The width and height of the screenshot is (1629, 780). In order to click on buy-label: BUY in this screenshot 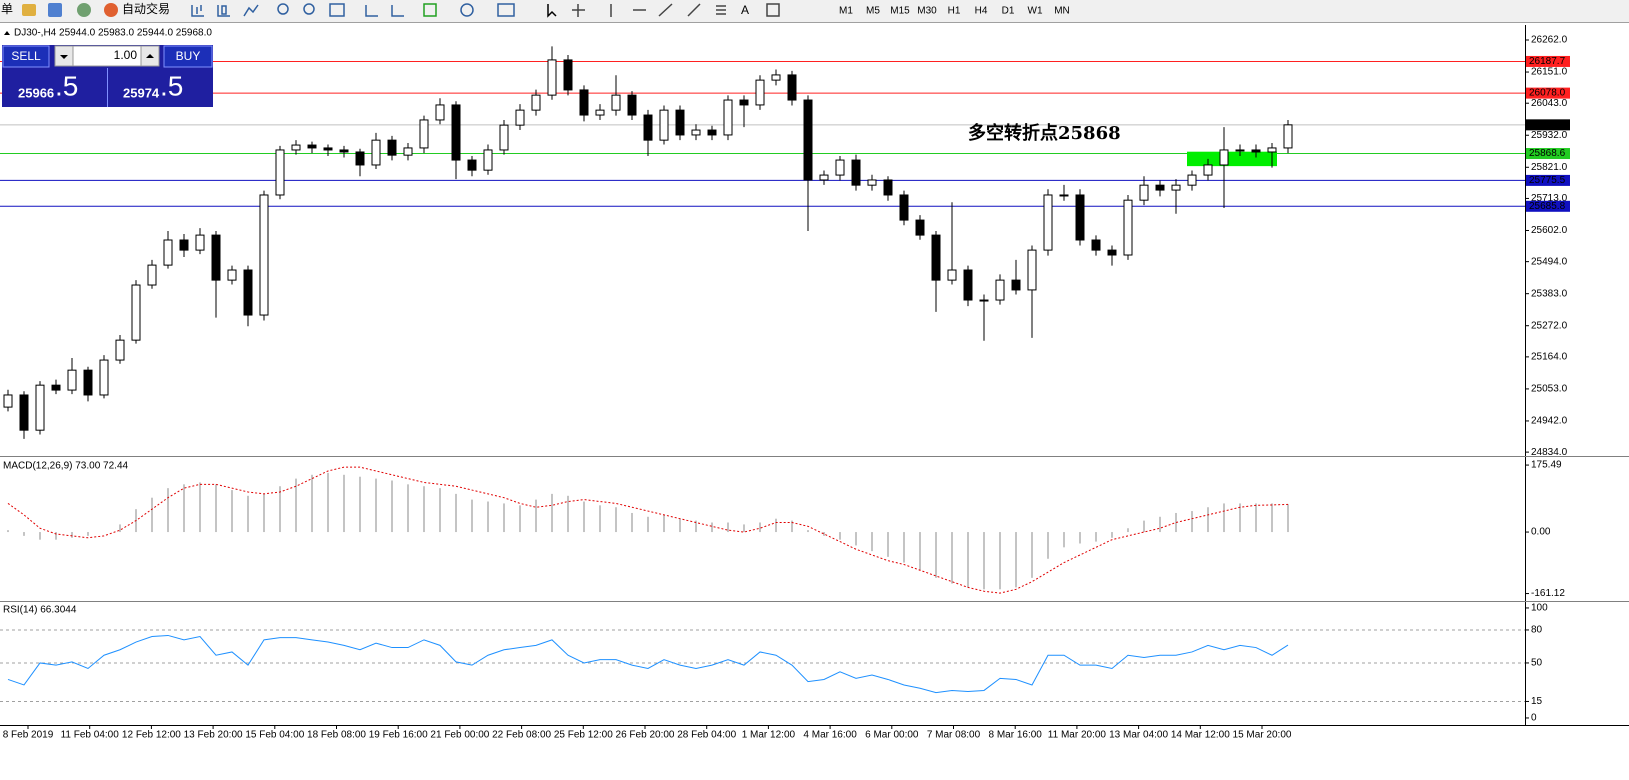, I will do `click(188, 56)`.